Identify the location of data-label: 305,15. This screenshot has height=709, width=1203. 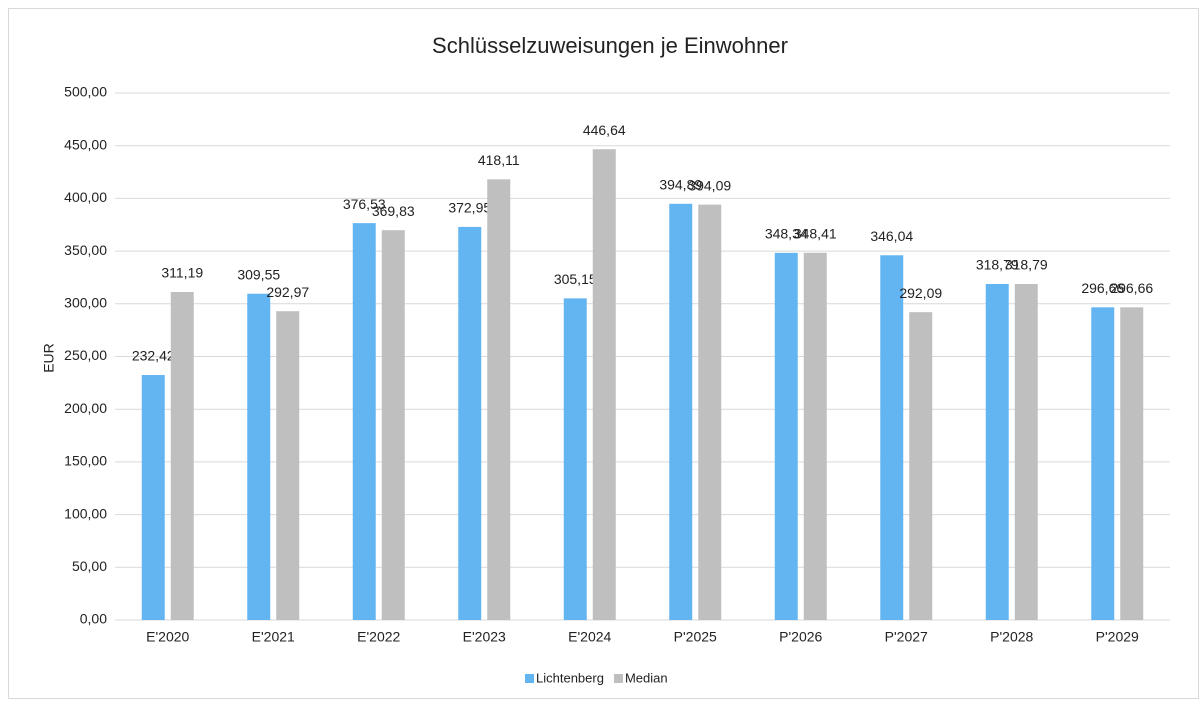
(575, 279).